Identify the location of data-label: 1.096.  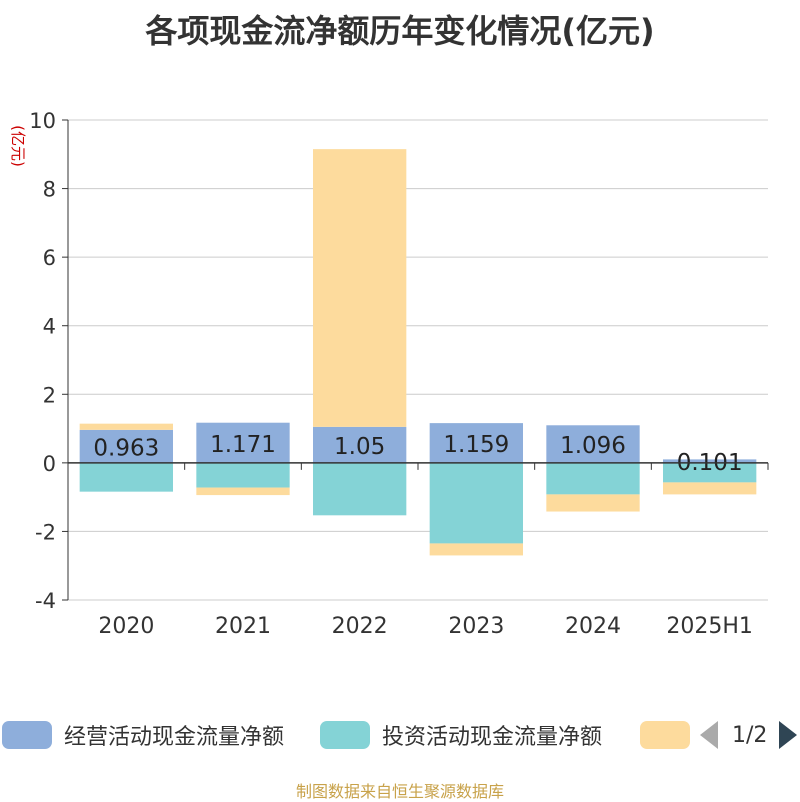
(593, 446).